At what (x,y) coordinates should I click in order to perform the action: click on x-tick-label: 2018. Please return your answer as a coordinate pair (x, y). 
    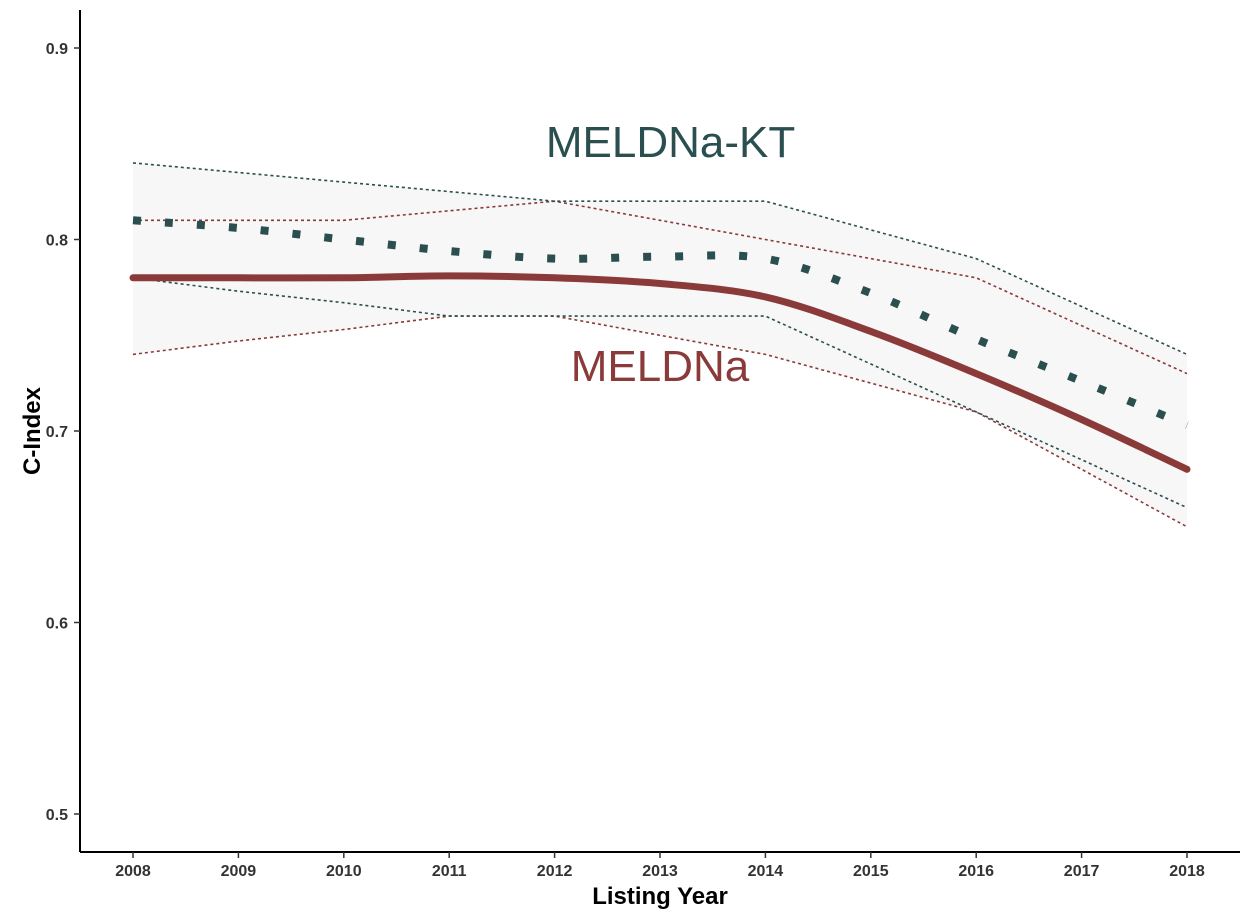
    Looking at the image, I should click on (1187, 871).